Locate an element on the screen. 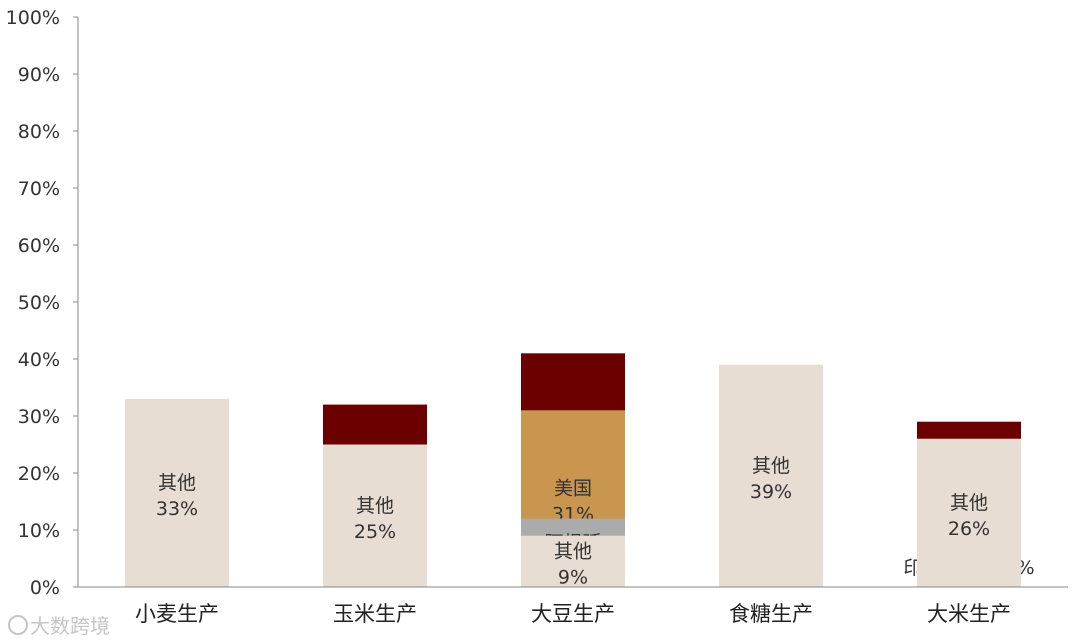 This screenshot has height=644, width=1080. x-category-label: 大豆生产 is located at coordinates (573, 614).